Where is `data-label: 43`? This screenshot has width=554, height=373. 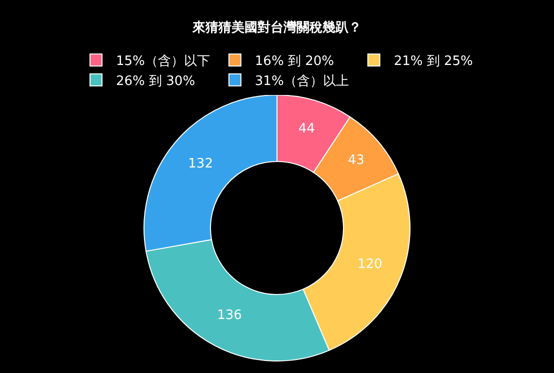
data-label: 43 is located at coordinates (356, 160).